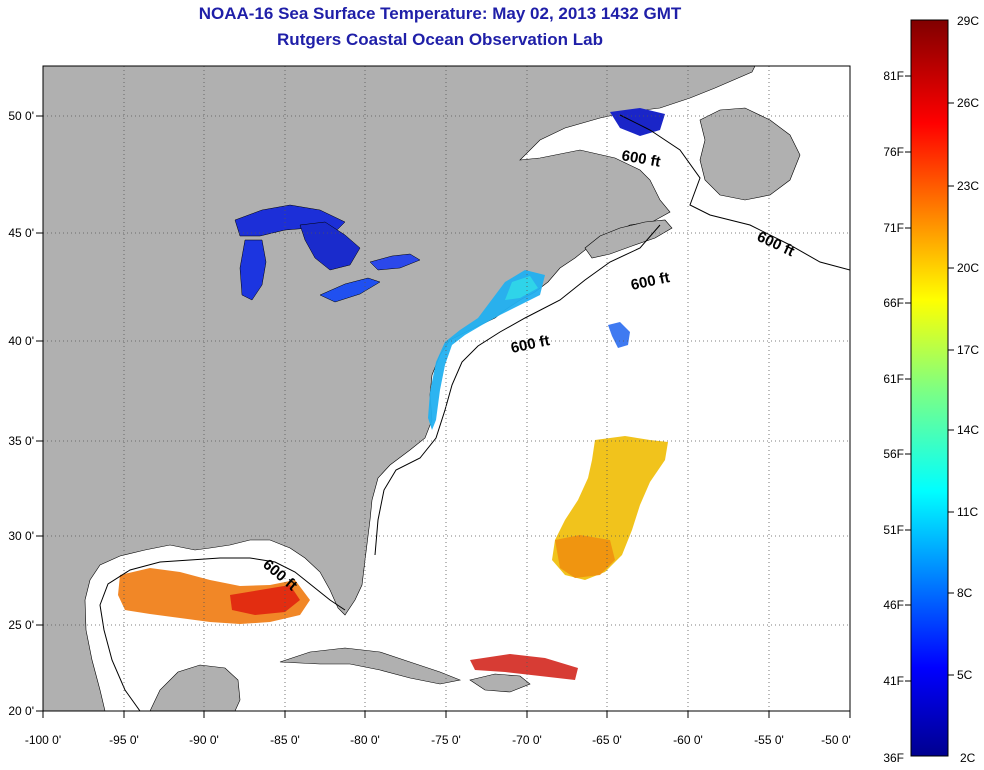 This screenshot has height=770, width=984. What do you see at coordinates (641, 159) in the screenshot?
I see `depth-label: 600 ft` at bounding box center [641, 159].